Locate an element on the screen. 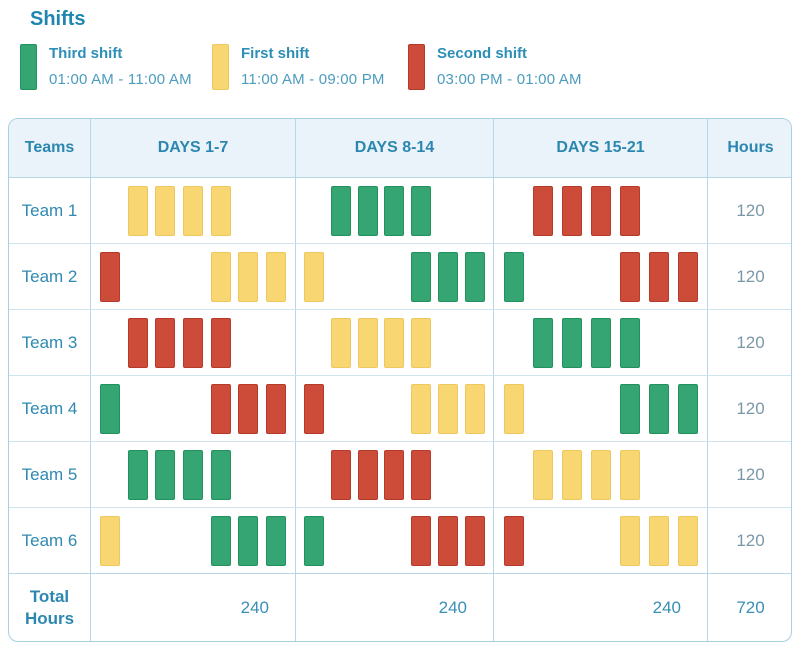 The image size is (800, 648). total-week2-hours: 240 is located at coordinates (395, 607).